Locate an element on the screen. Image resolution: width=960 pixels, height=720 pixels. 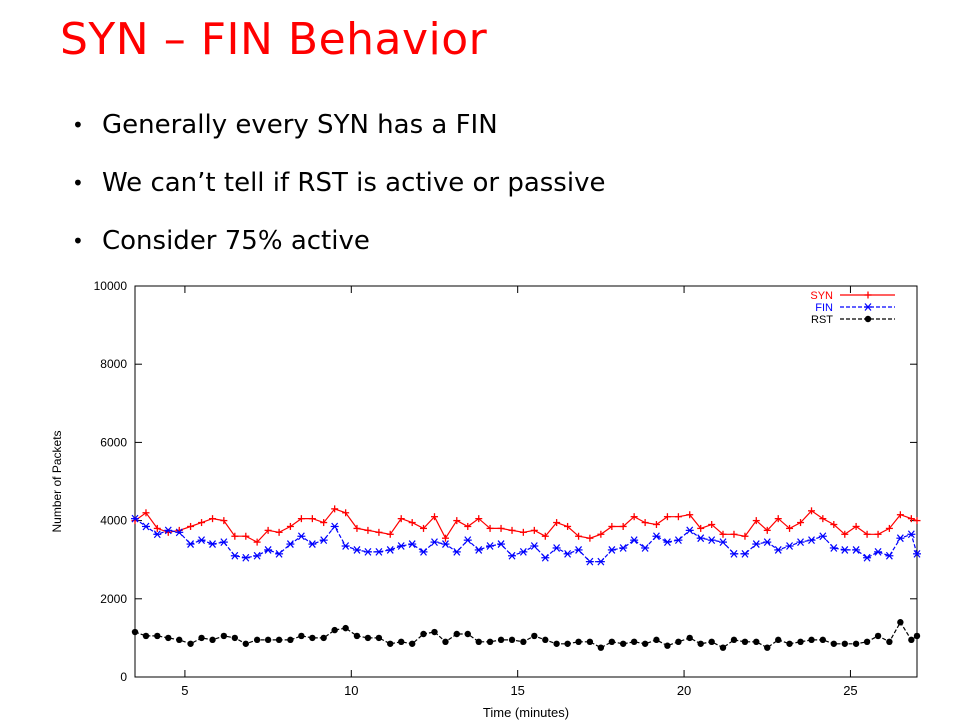
bullet-item: • Generally every SYN has a FIN is located at coordinates (338, 131).